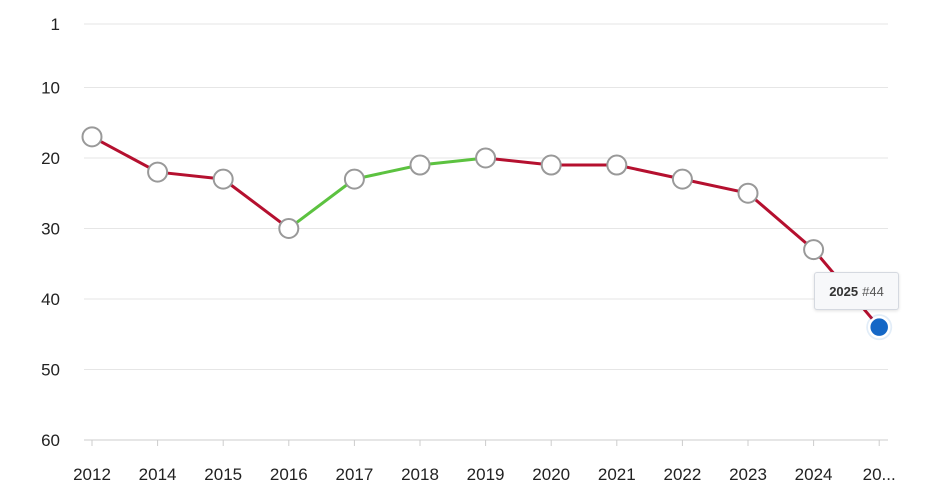  I want to click on y-tick-label: 40, so click(50, 299).